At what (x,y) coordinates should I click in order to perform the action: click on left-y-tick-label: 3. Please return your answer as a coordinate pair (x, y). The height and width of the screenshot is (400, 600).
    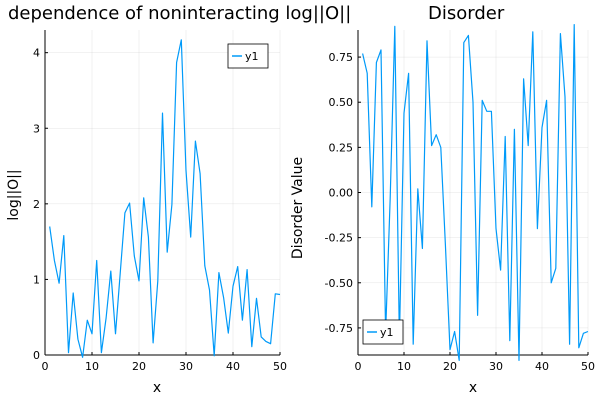
    Looking at the image, I should click on (36, 128).